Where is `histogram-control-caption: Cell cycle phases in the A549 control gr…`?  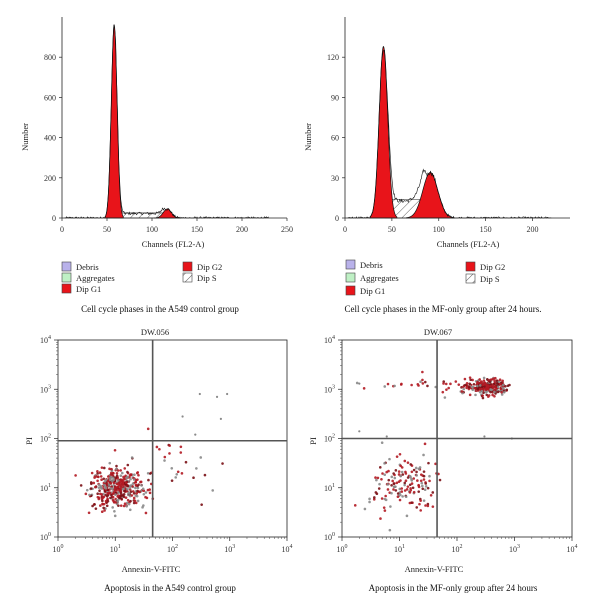 histogram-control-caption: Cell cycle phases in the A549 control gr… is located at coordinates (160, 309).